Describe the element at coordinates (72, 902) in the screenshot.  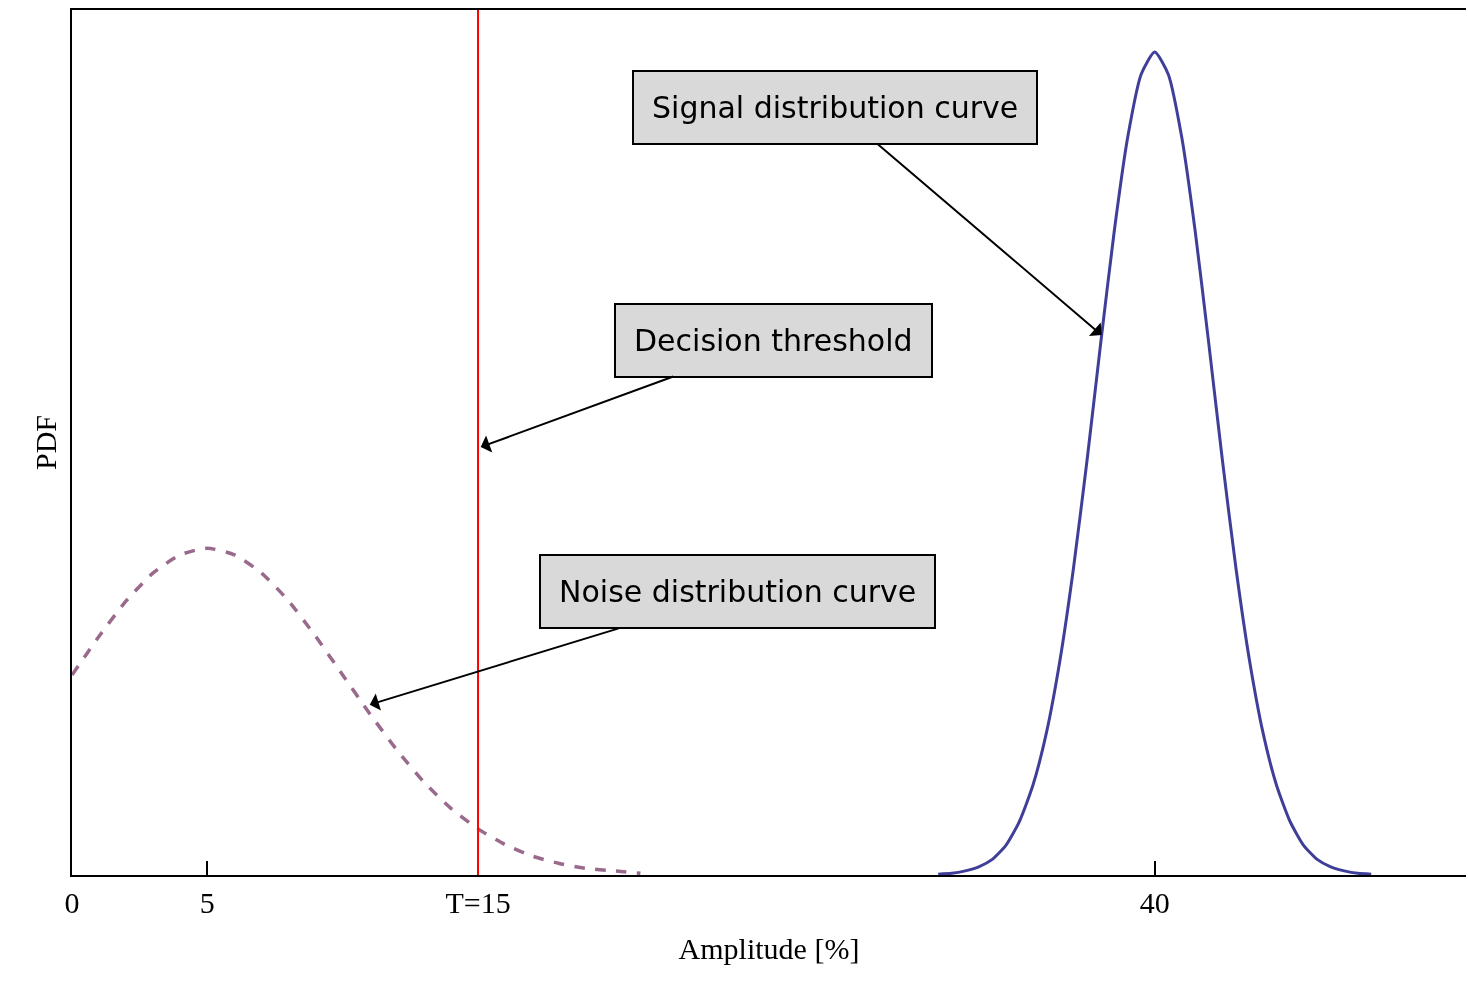
I see `x-tick-label: 0` at that location.